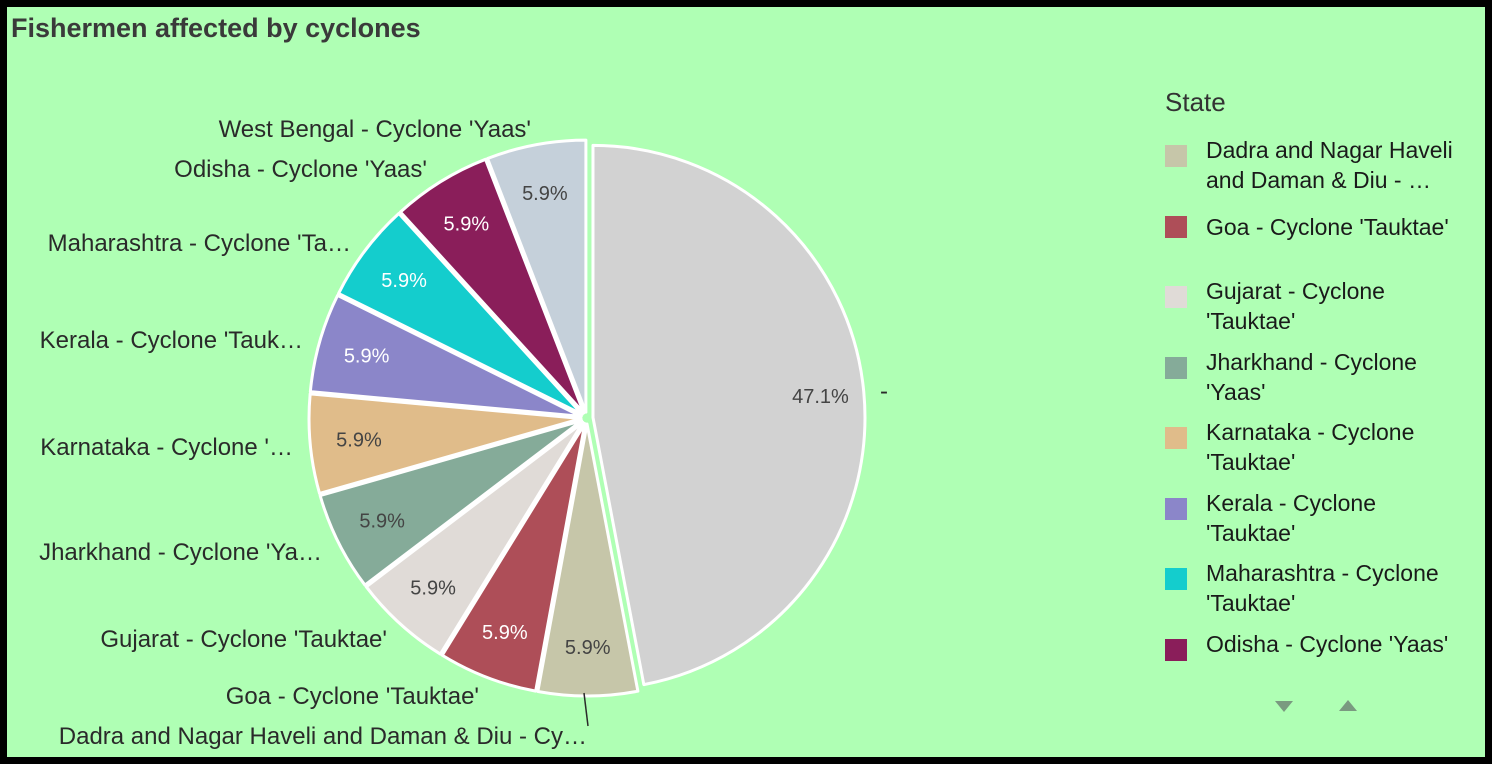  I want to click on legend-label: Kerala - Cyclone 'Tauktae', so click(1291, 517).